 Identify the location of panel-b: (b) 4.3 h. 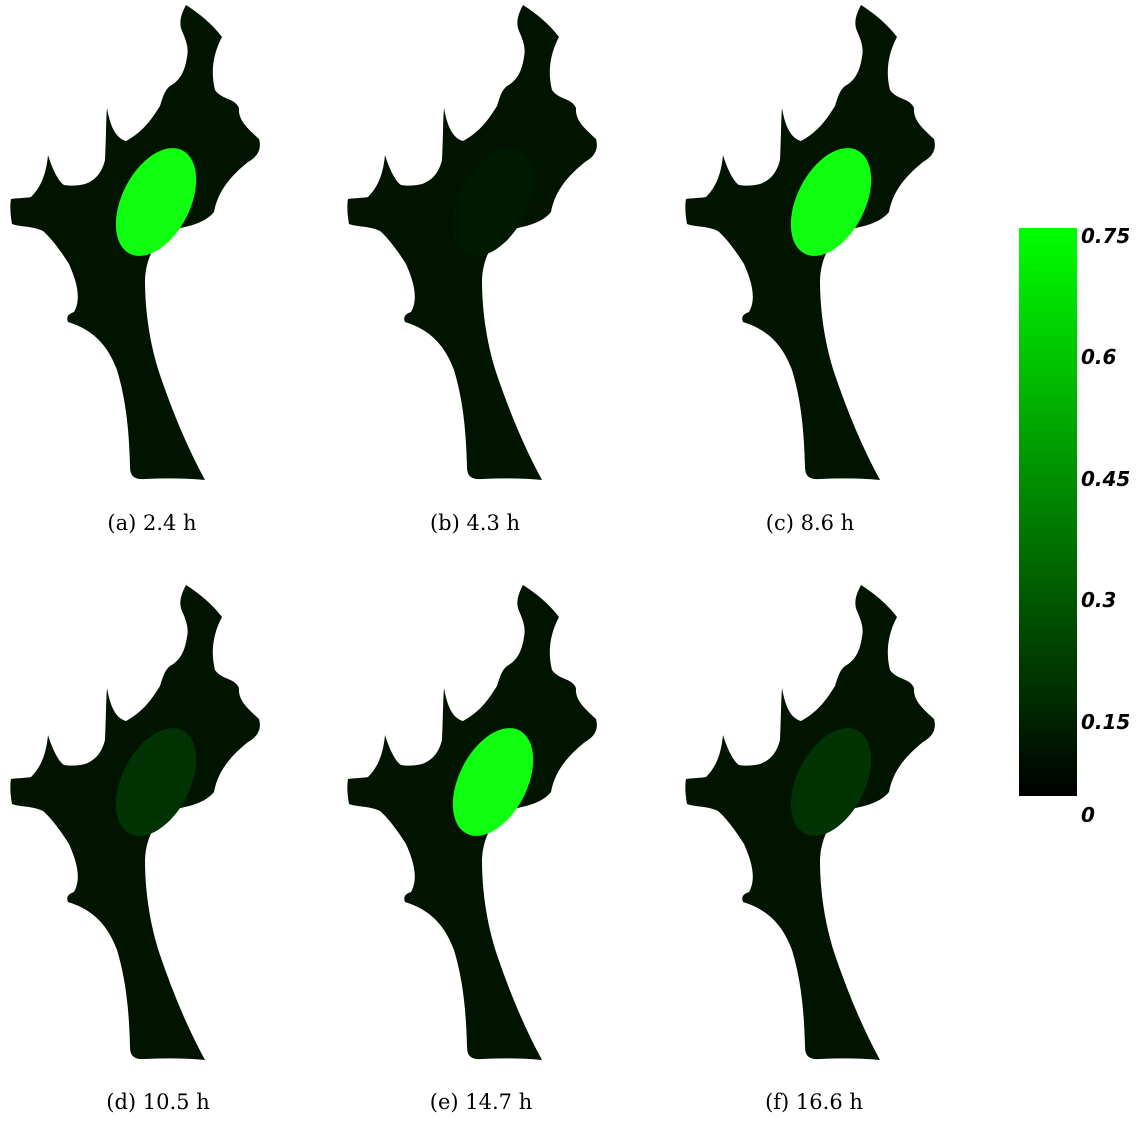
(472, 270).